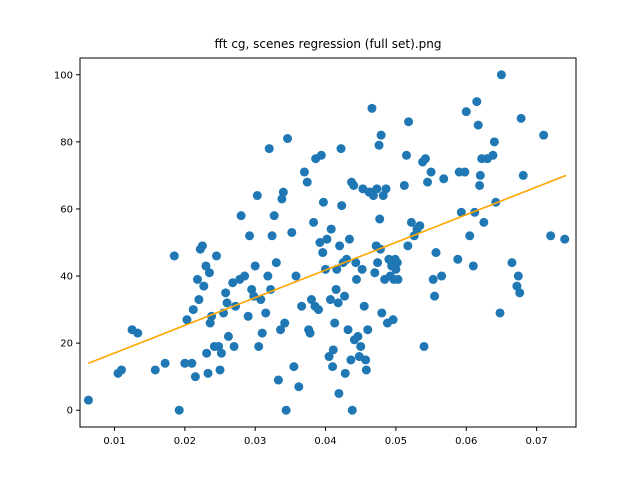 The height and width of the screenshot is (480, 640). What do you see at coordinates (66, 209) in the screenshot?
I see `y-tick-label: 60` at bounding box center [66, 209].